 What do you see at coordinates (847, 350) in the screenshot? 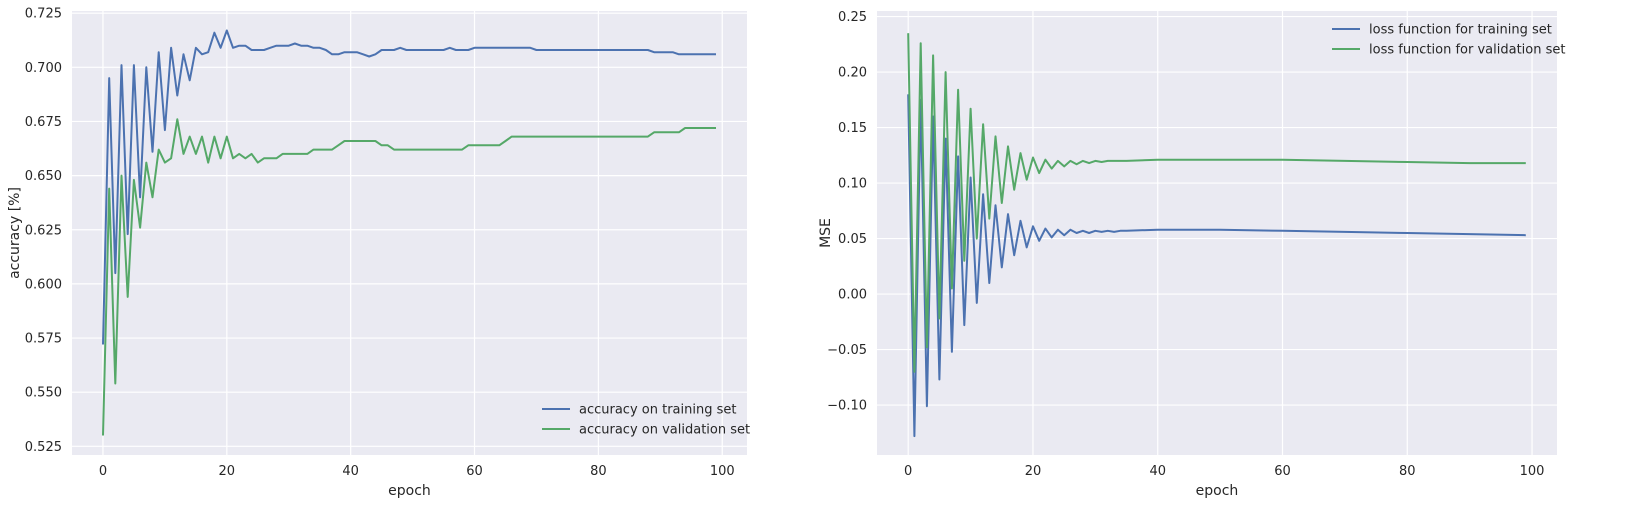
I see `y-tick-label: −0.05` at bounding box center [847, 350].